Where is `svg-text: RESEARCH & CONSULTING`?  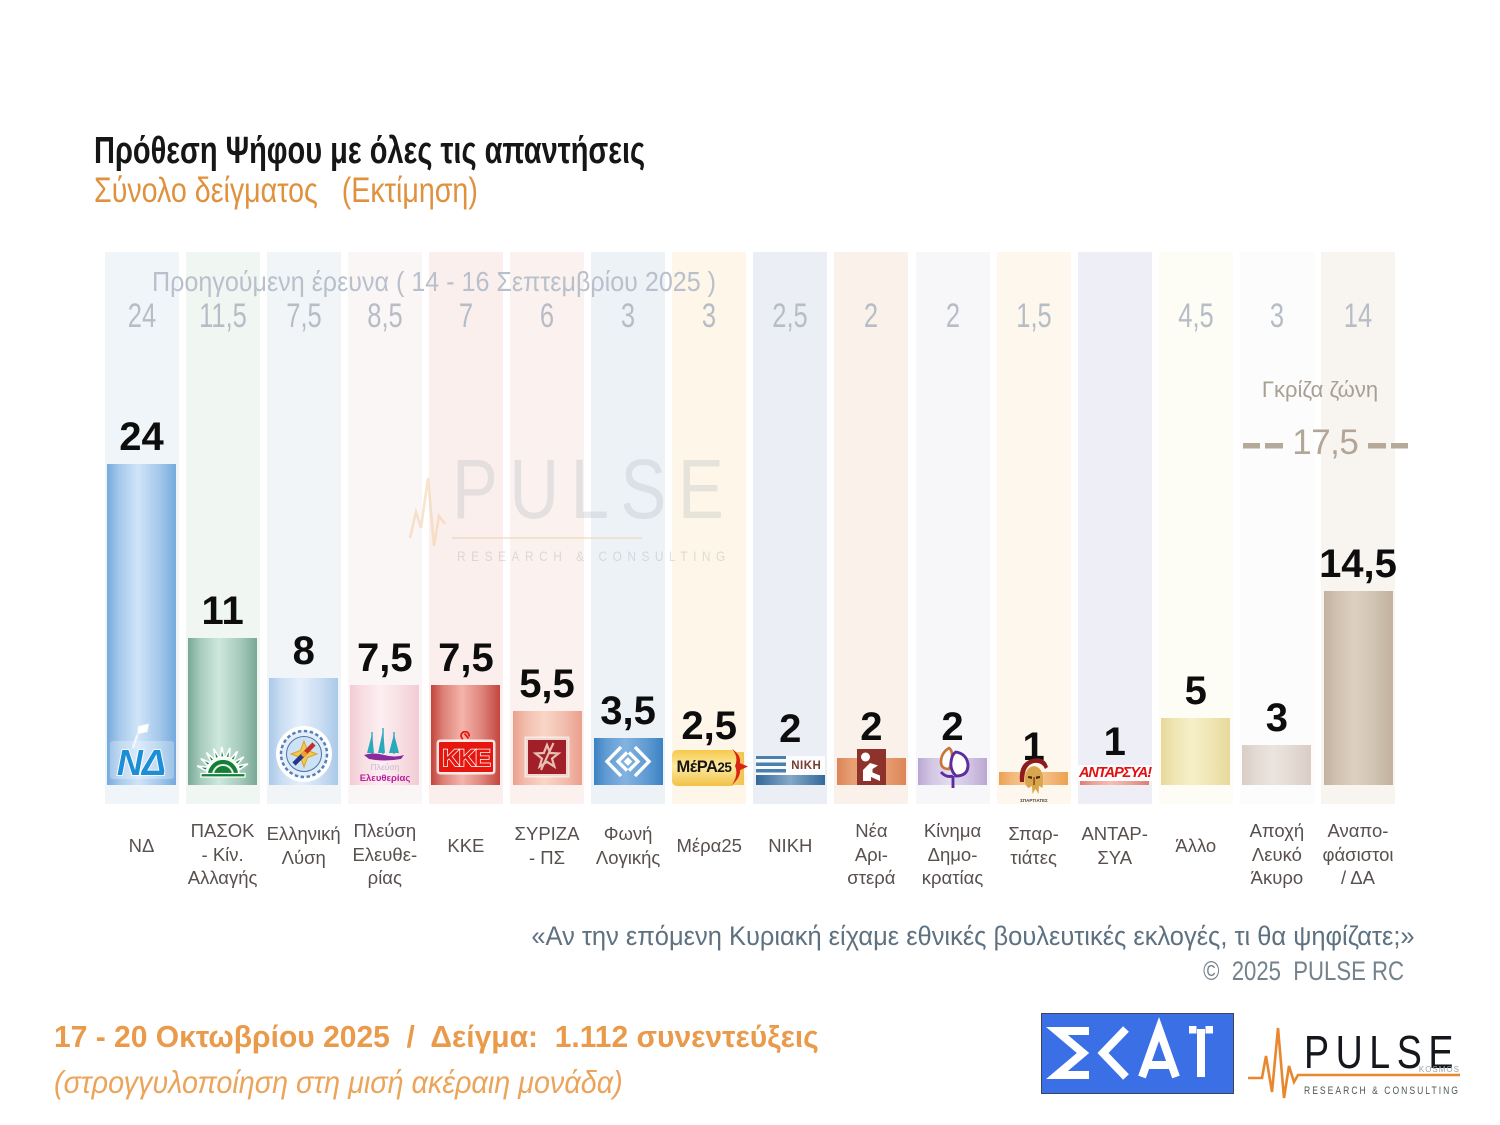
svg-text: RESEARCH & CONSULTING is located at coordinates (1382, 1091).